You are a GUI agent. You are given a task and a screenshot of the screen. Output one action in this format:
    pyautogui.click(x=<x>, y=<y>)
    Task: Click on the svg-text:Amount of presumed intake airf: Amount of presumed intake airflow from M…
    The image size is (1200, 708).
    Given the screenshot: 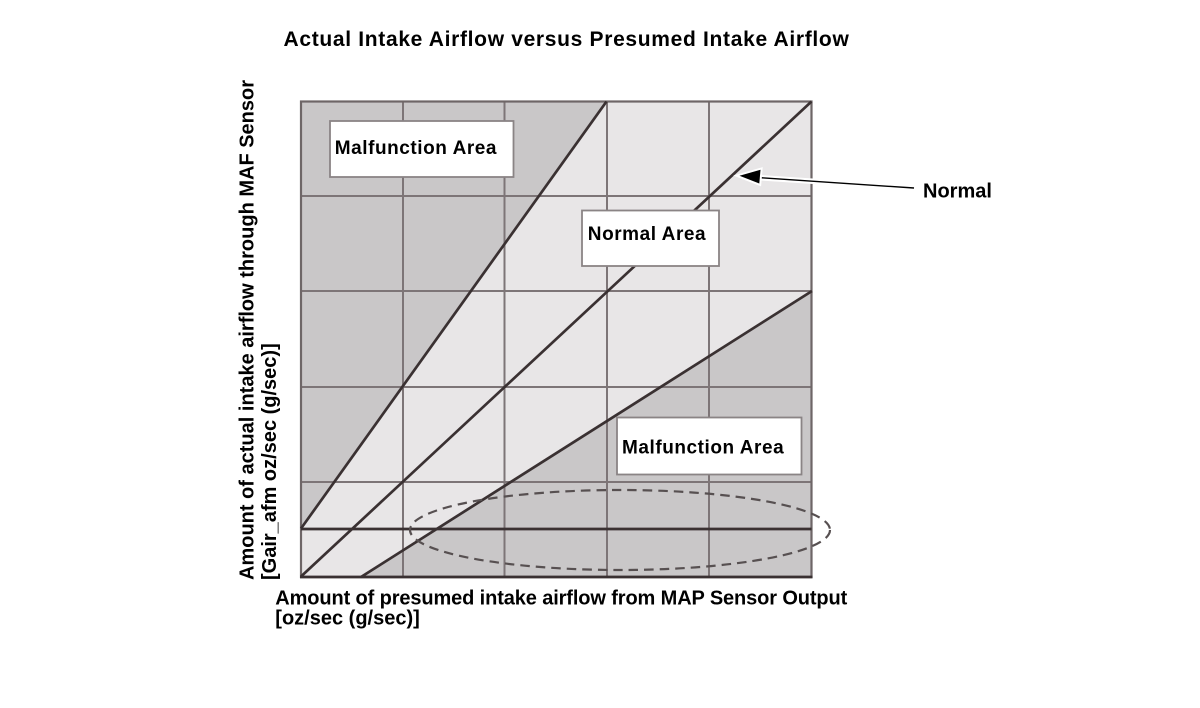 What is the action you would take?
    pyautogui.click(x=561, y=598)
    